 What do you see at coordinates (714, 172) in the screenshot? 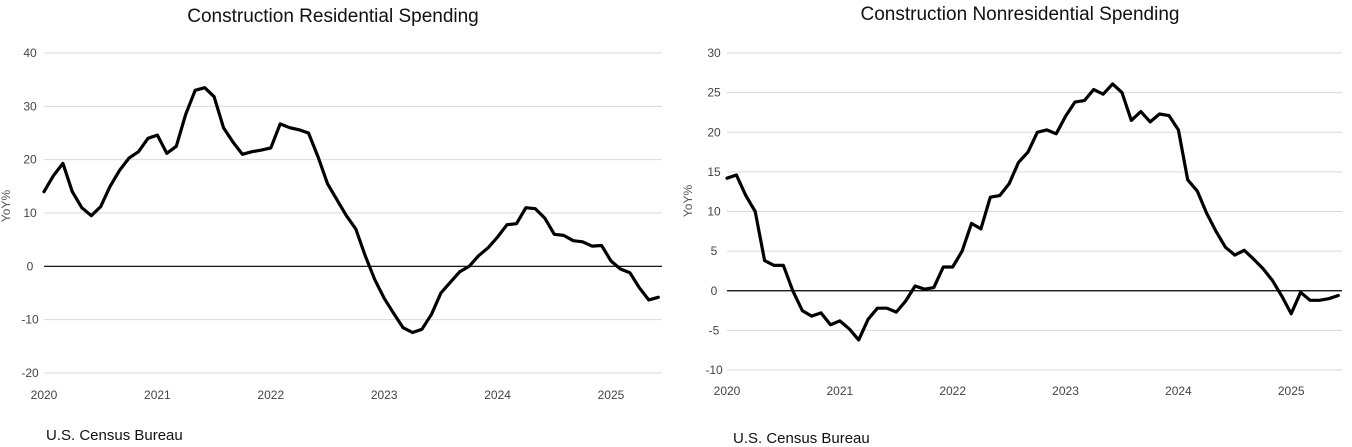
I see `y-tick-label: 15` at bounding box center [714, 172].